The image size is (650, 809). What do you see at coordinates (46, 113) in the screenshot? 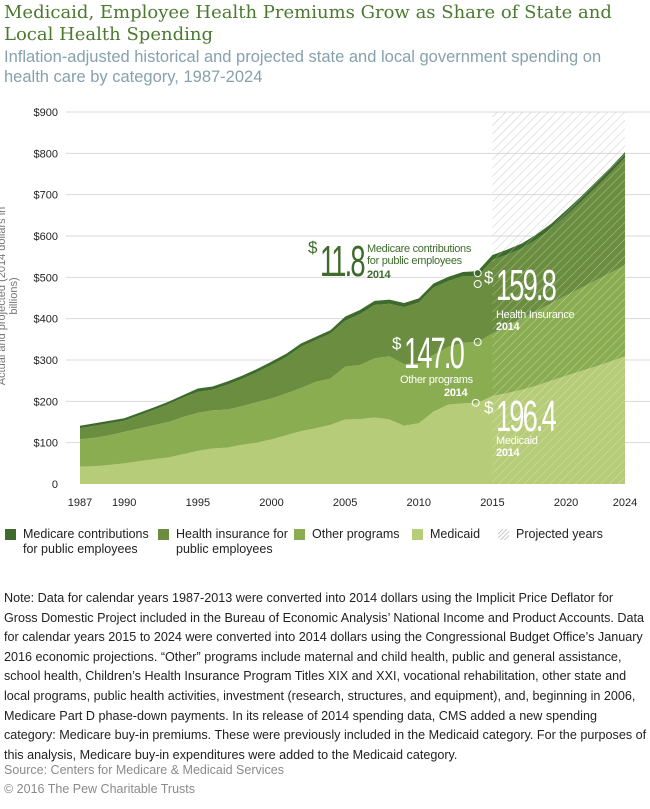
I see `y-tick-label: $900` at bounding box center [46, 113].